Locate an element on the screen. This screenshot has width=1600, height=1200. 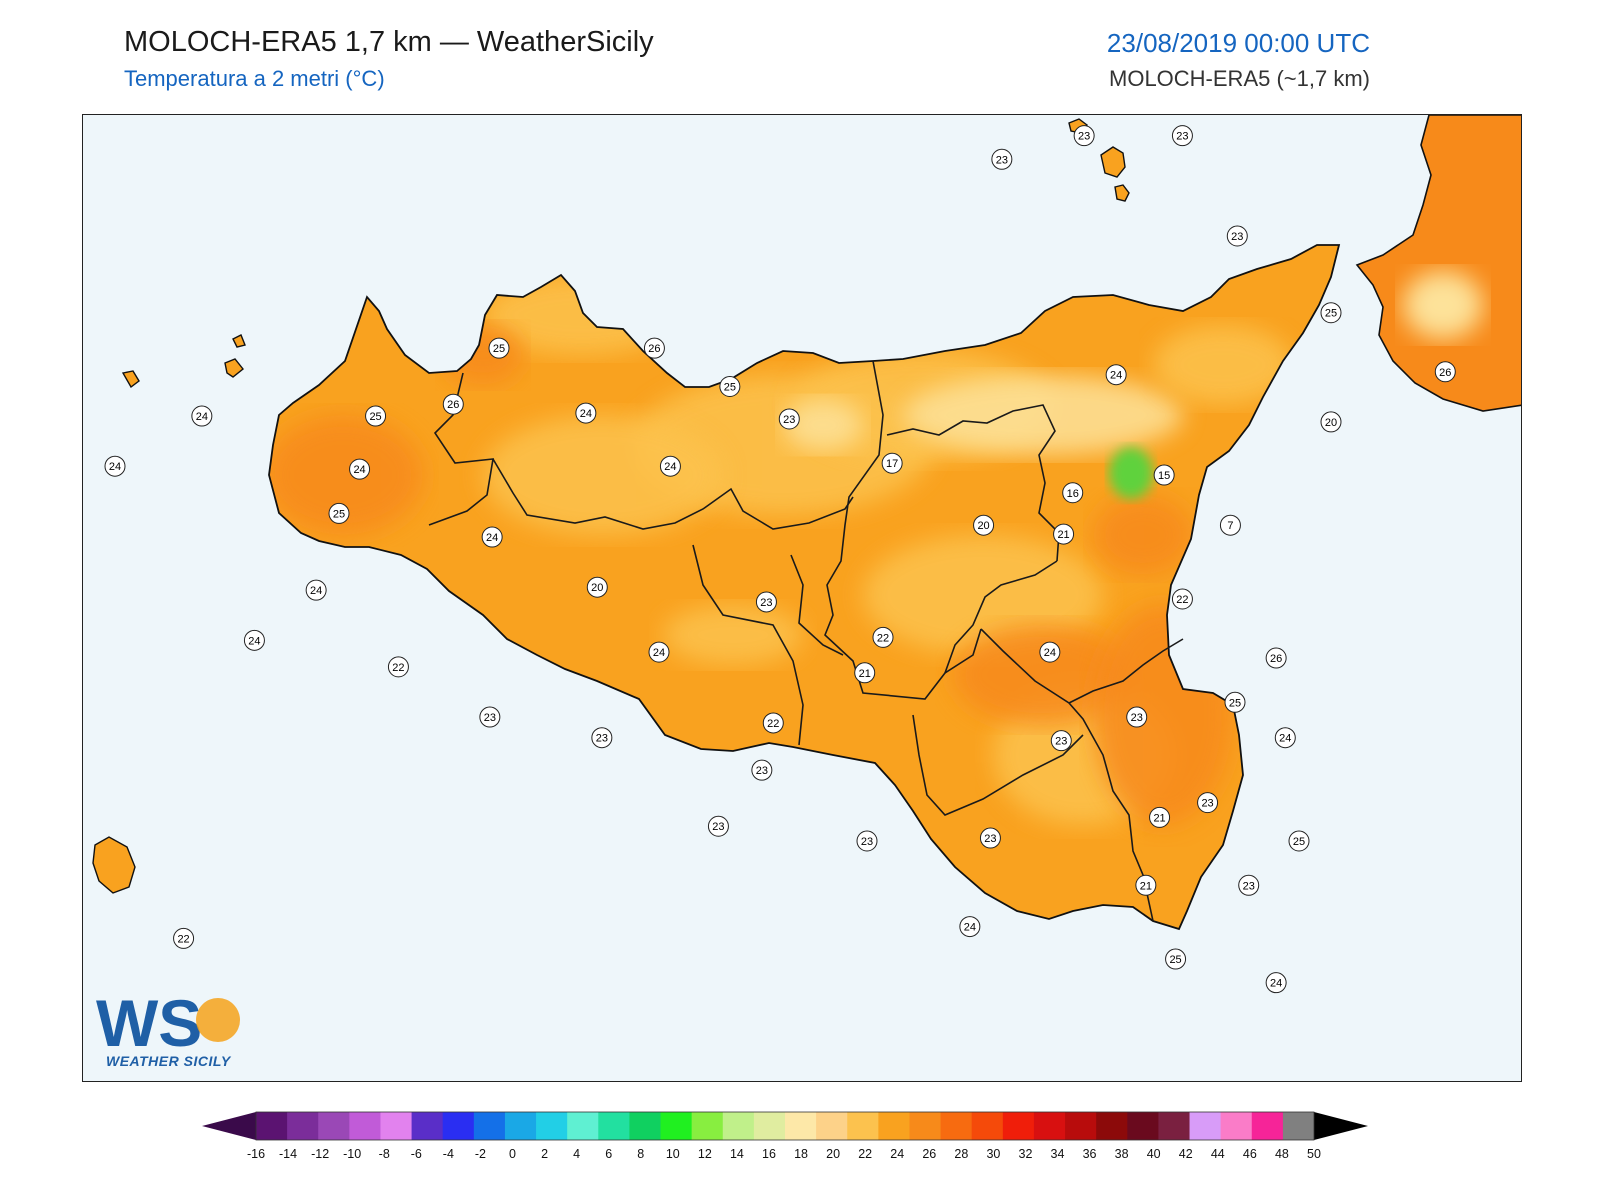
colorbar-tick: 18 is located at coordinates (801, 1154).